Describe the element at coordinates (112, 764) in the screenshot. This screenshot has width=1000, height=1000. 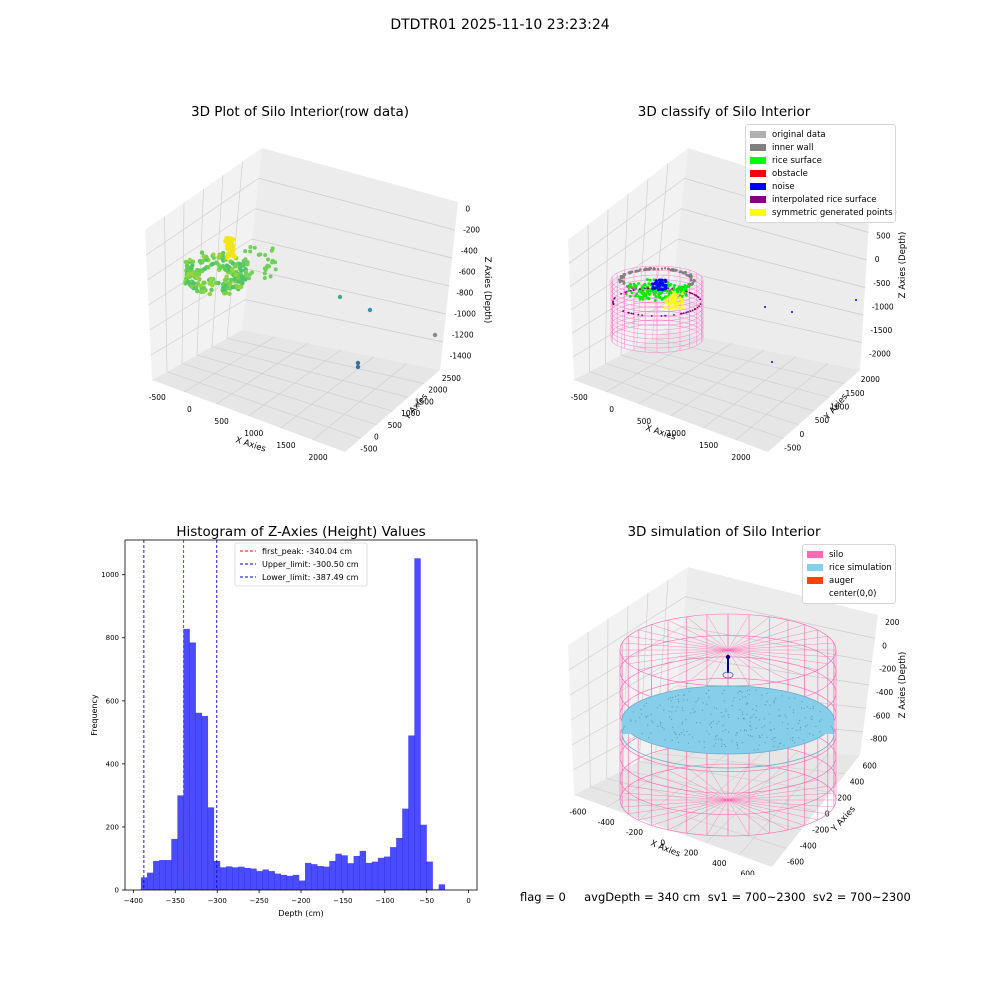
I see `y-tick-label: 400` at that location.